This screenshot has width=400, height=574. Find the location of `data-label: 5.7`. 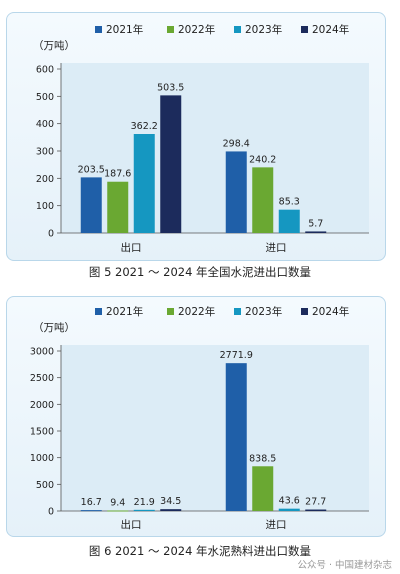

data-label: 5.7 is located at coordinates (315, 223).